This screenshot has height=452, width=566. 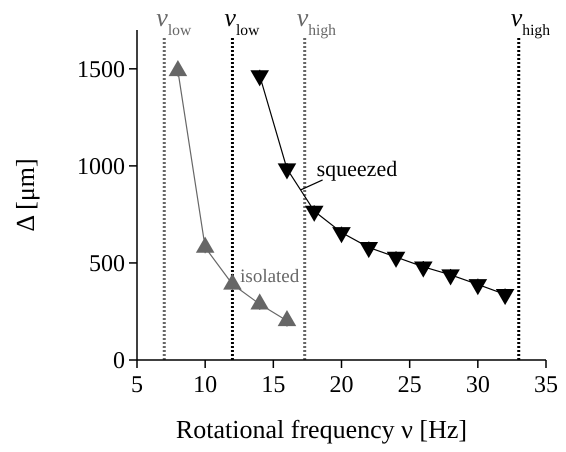 I want to click on series-label: isolated, so click(x=270, y=277).